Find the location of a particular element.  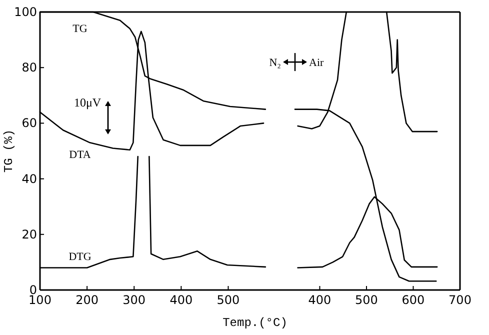

x-axis-title: Temp.(°C) is located at coordinates (255, 323).